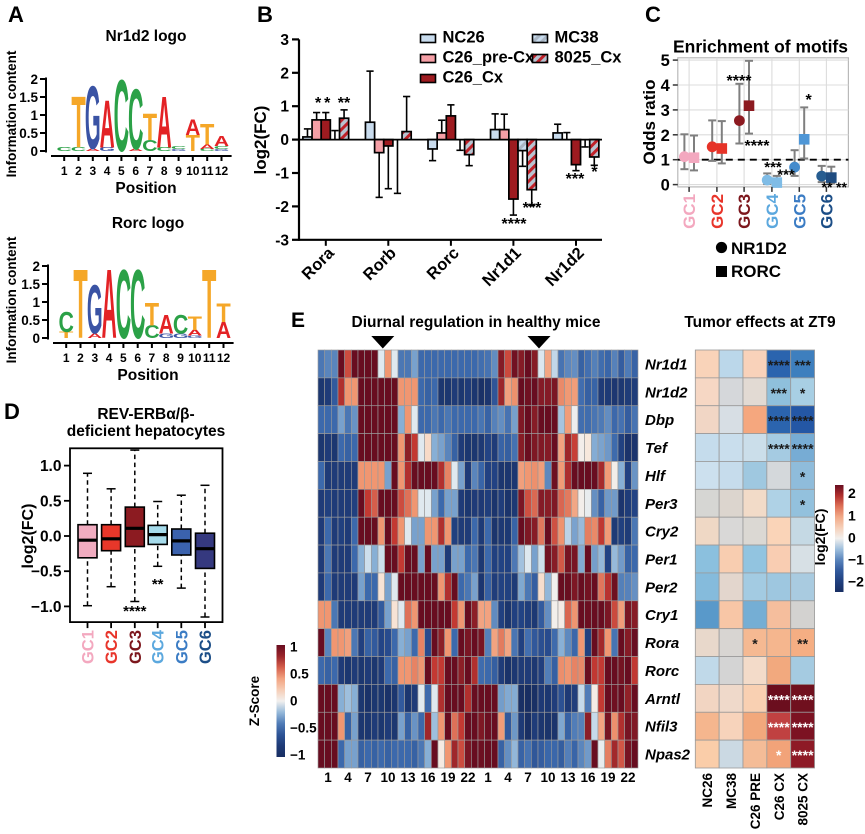  What do you see at coordinates (755, 801) in the screenshot?
I see `svg-text: C26 PRE` at bounding box center [755, 801].